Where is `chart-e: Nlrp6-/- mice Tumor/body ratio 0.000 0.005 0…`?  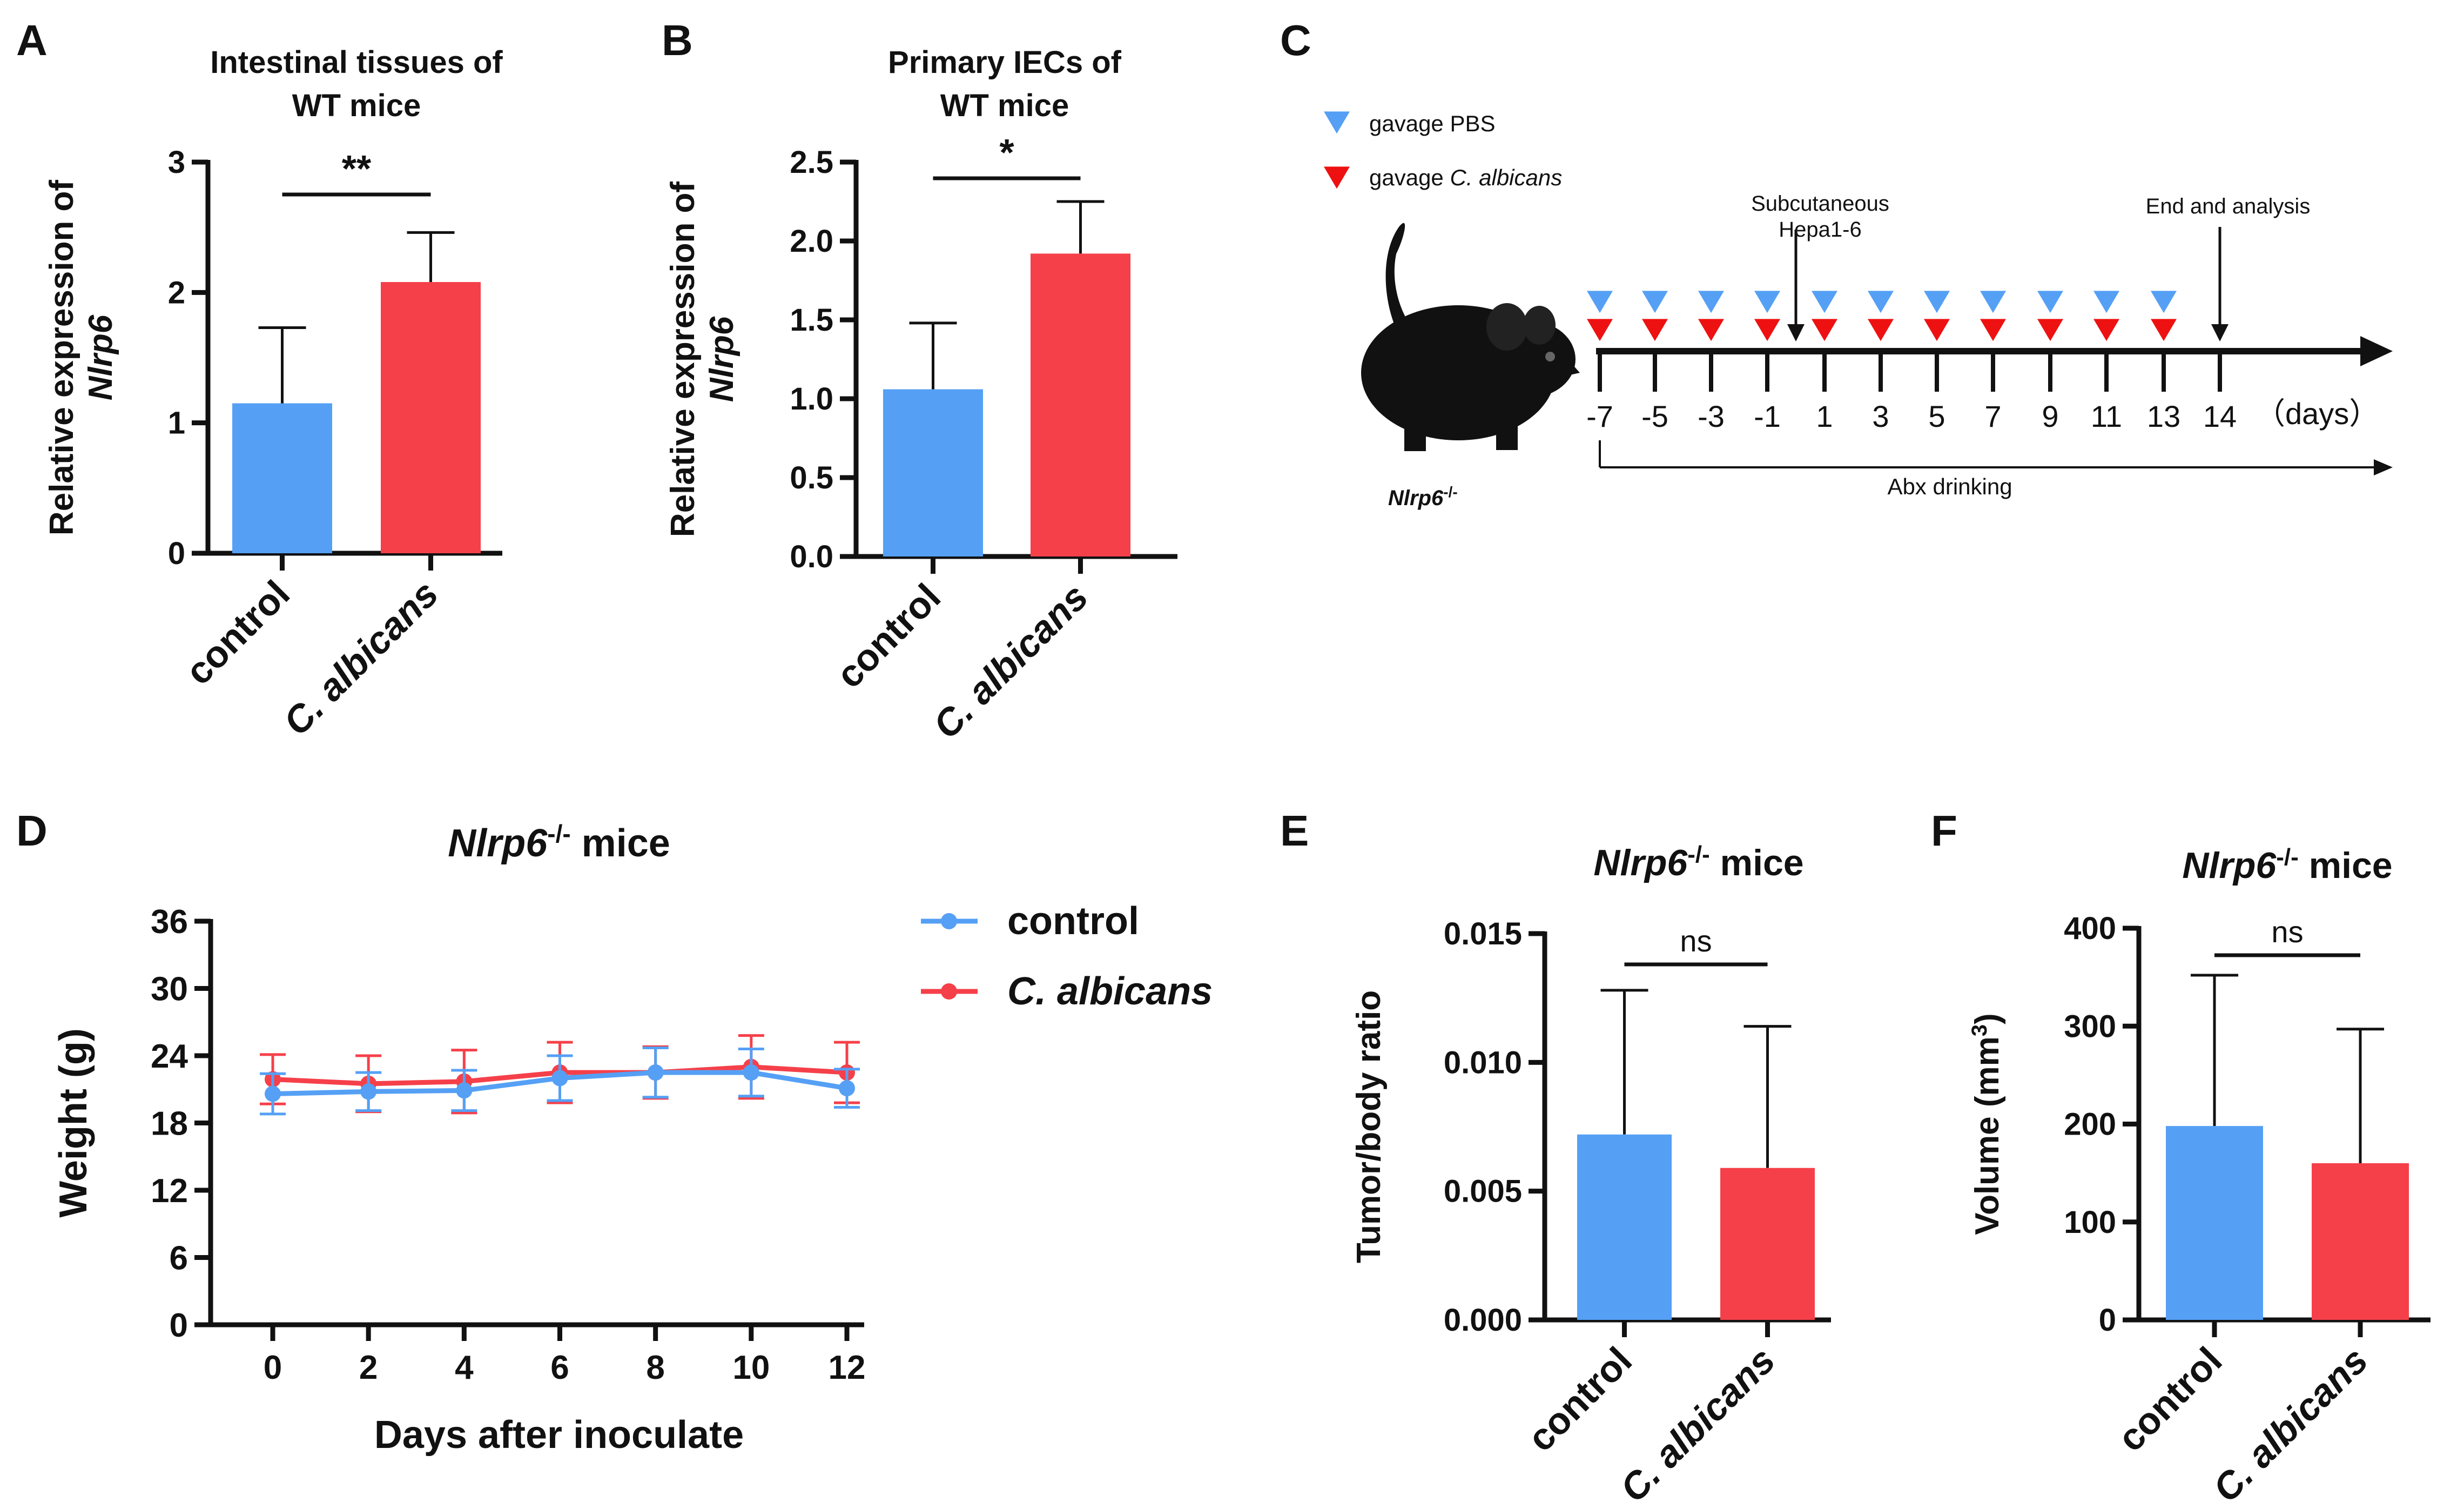
chart-e: Nlrp6-/- mice Tumor/body ratio 0.000 0.005 0… is located at coordinates (1590, 1175).